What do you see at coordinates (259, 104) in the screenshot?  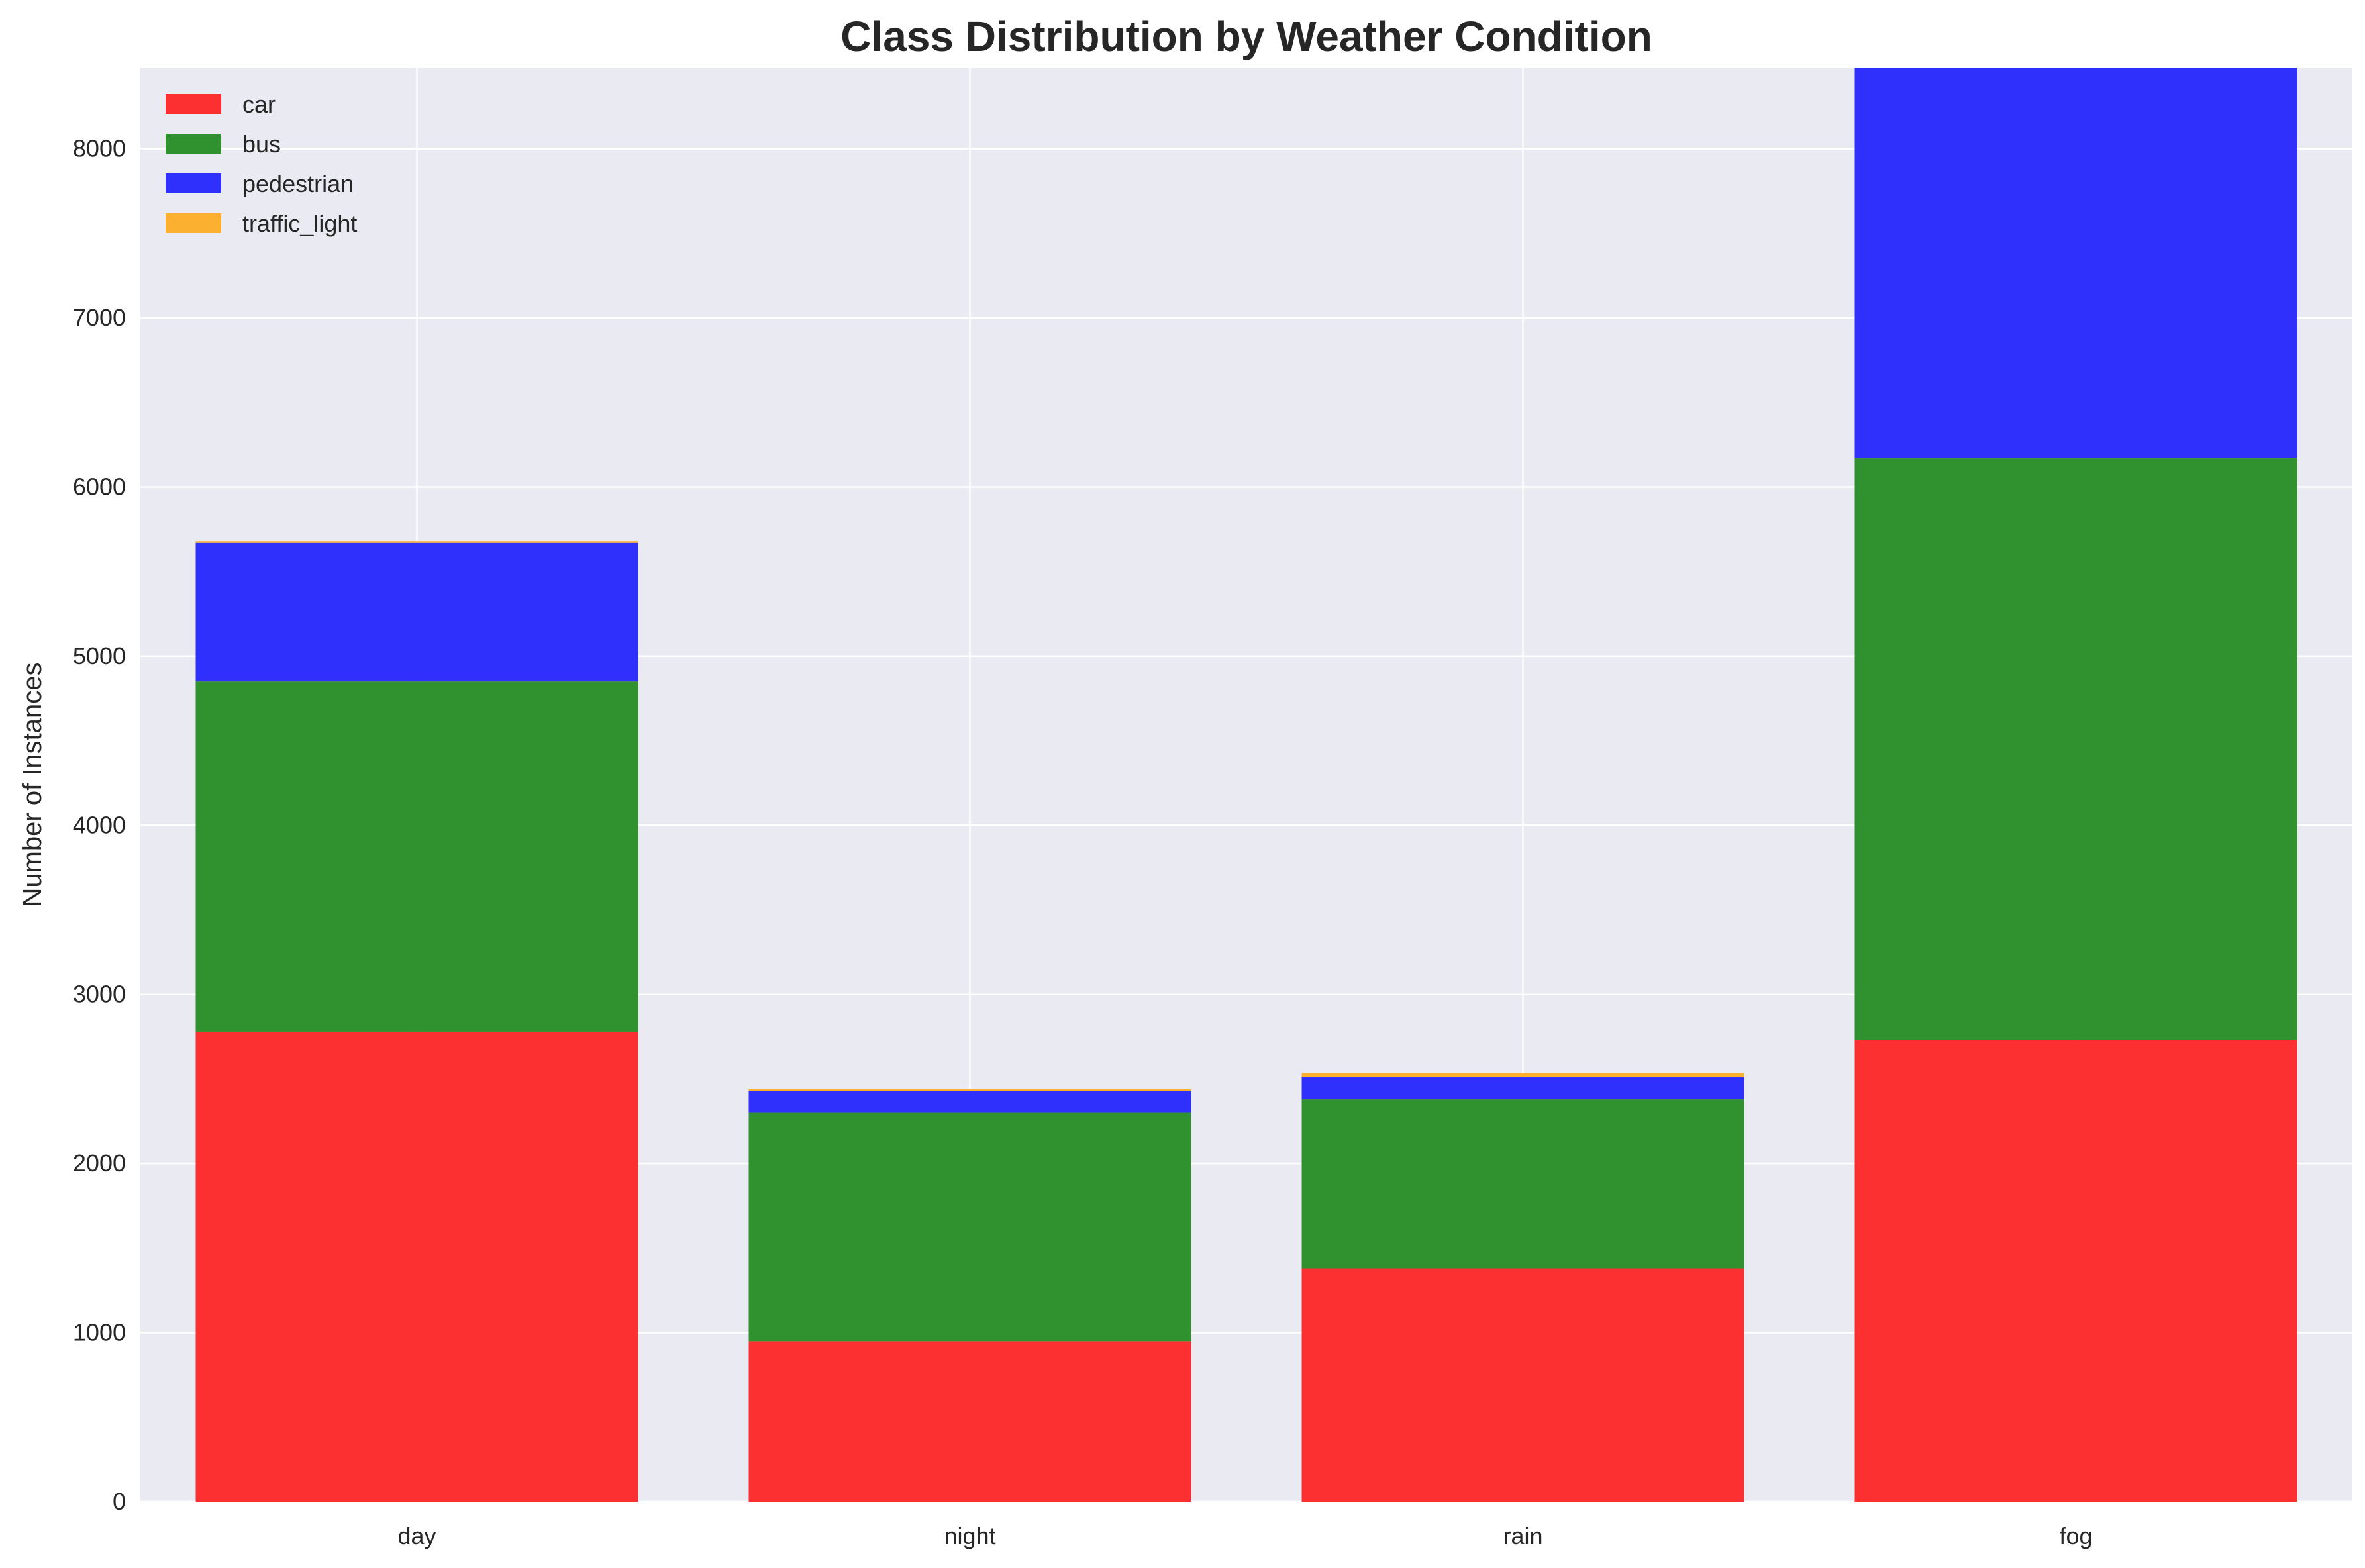 I see `legend-label-car: car` at bounding box center [259, 104].